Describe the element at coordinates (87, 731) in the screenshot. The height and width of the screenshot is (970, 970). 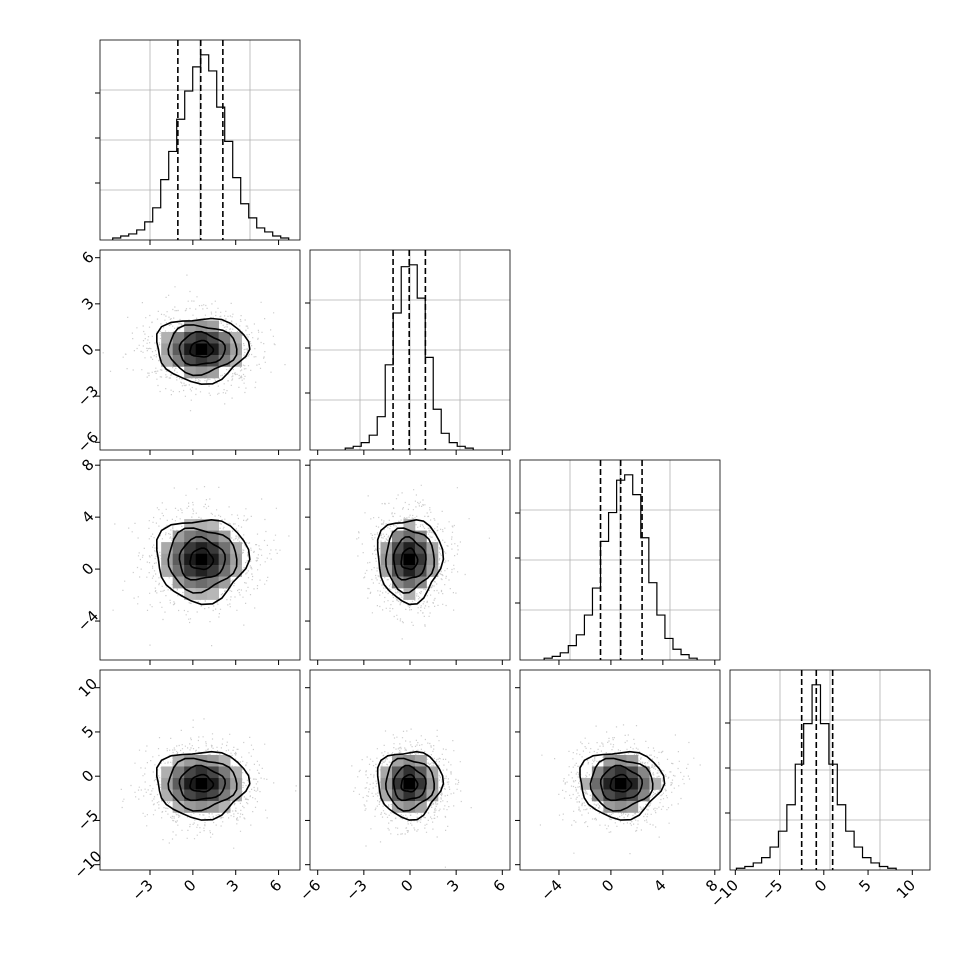
I see `y-tick-label: 5` at that location.